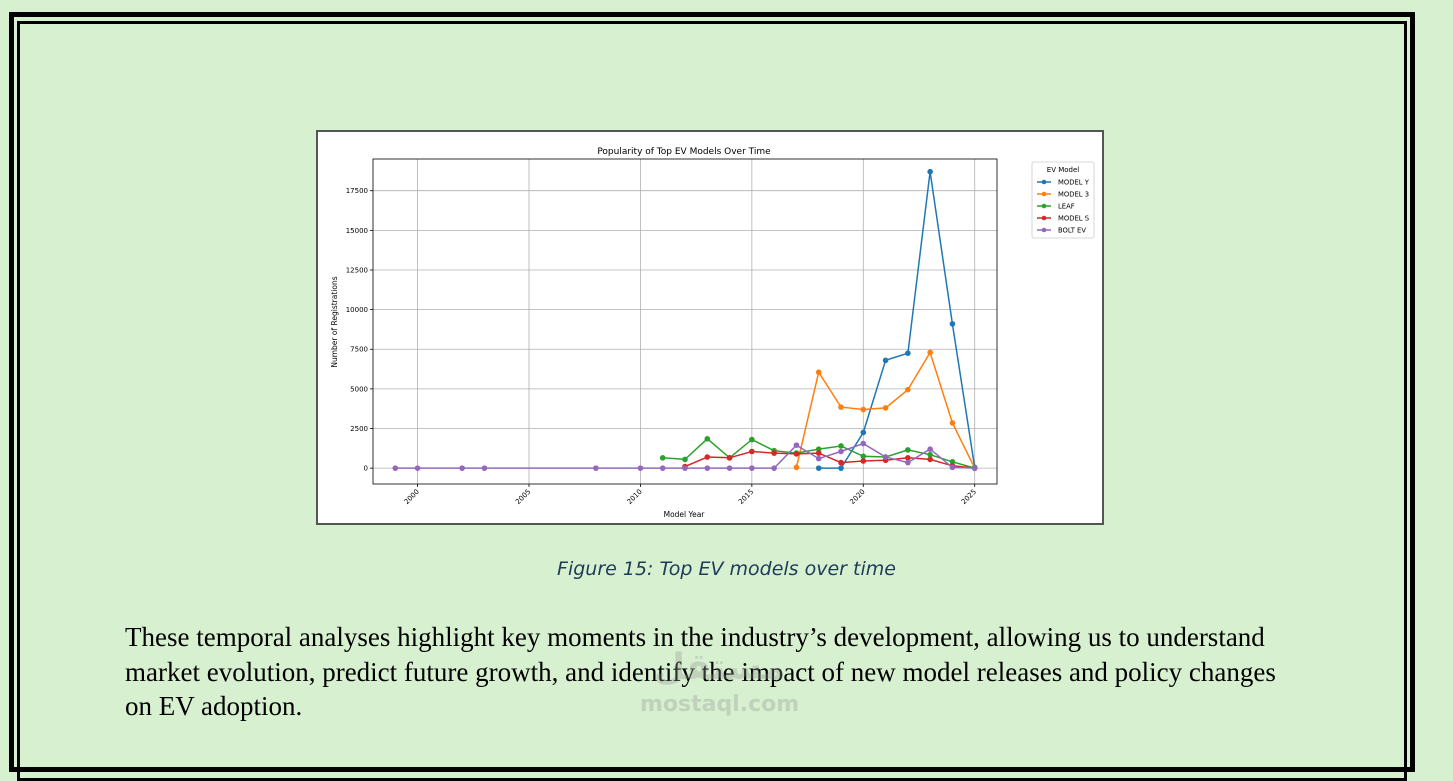 This screenshot has height=781, width=1453. I want to click on y-tick-label: 0, so click(366, 469).